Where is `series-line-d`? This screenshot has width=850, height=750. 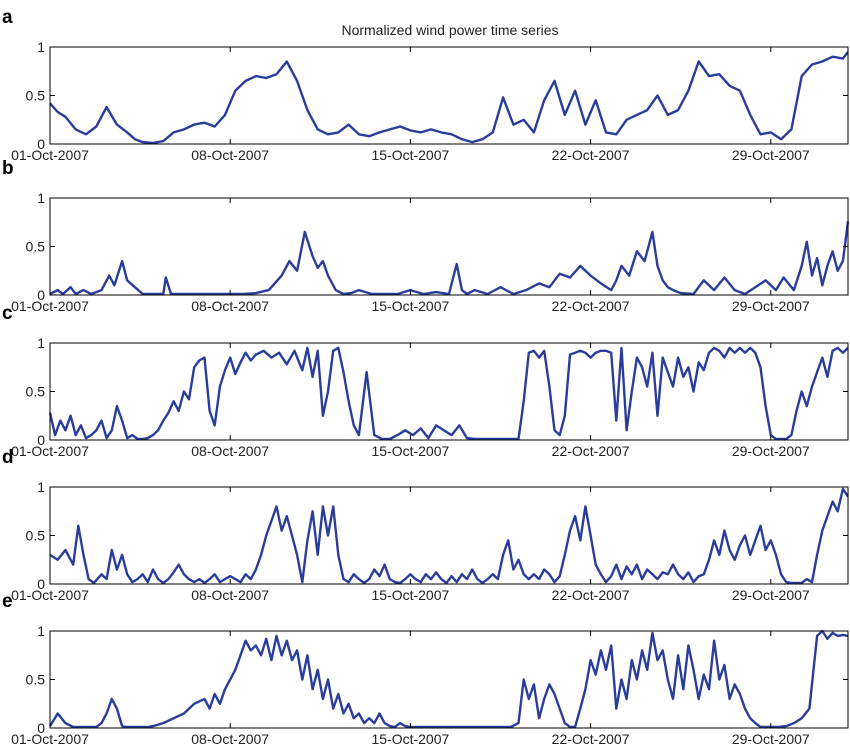
series-line-d is located at coordinates (449, 536).